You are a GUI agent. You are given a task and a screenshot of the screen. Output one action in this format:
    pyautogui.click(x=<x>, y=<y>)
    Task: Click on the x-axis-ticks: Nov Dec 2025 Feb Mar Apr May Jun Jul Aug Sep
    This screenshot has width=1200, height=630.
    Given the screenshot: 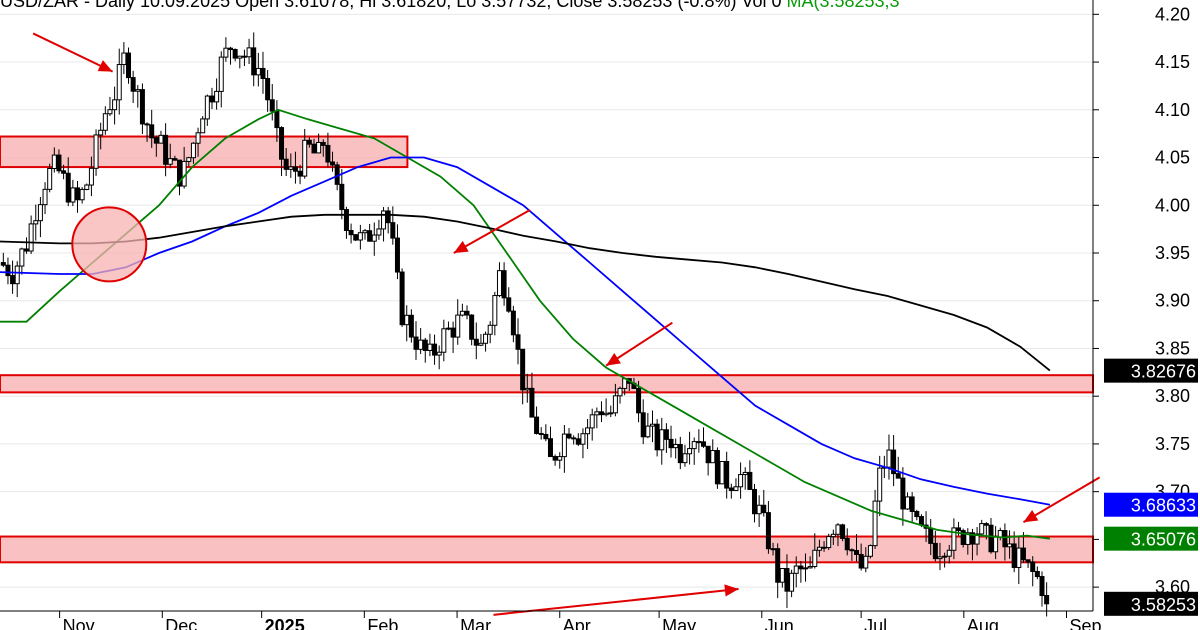 What is the action you would take?
    pyautogui.click(x=580, y=620)
    